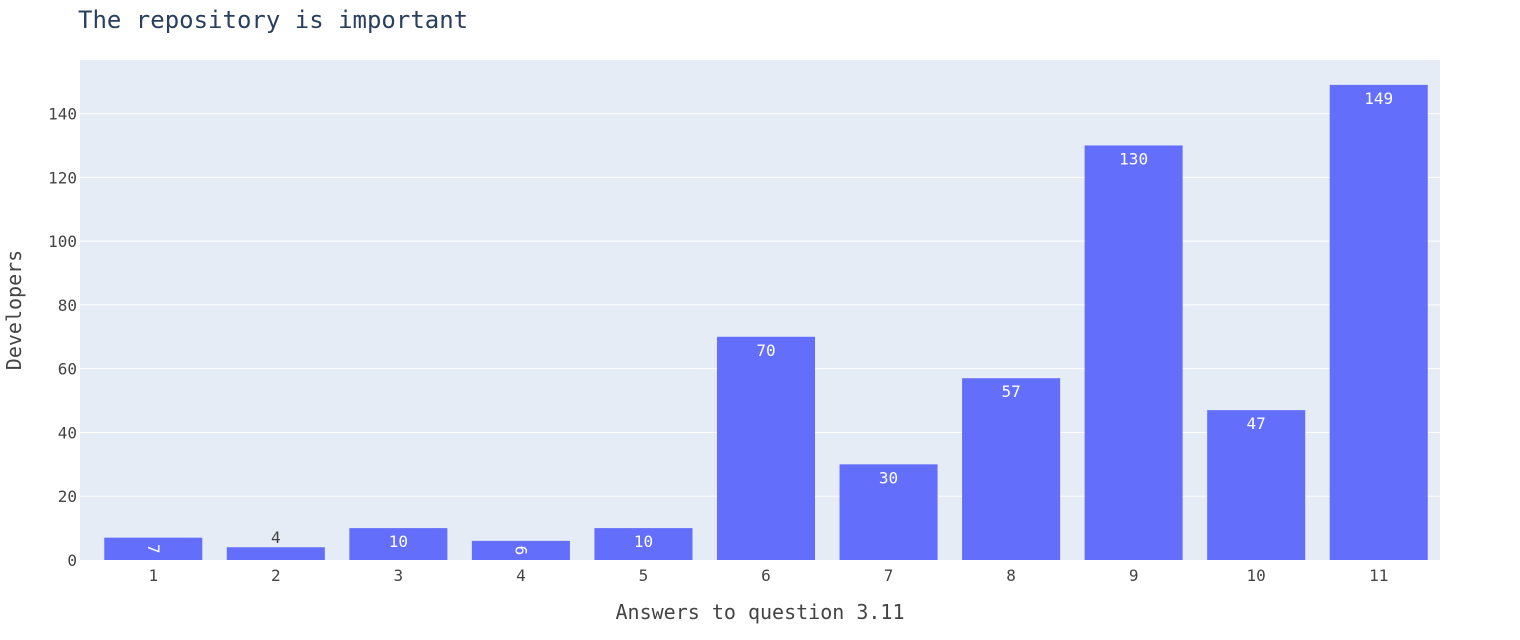 The height and width of the screenshot is (640, 1520). What do you see at coordinates (62, 337) in the screenshot?
I see `y-axis-ticks: 0 20 40 60 80 100 120 140` at bounding box center [62, 337].